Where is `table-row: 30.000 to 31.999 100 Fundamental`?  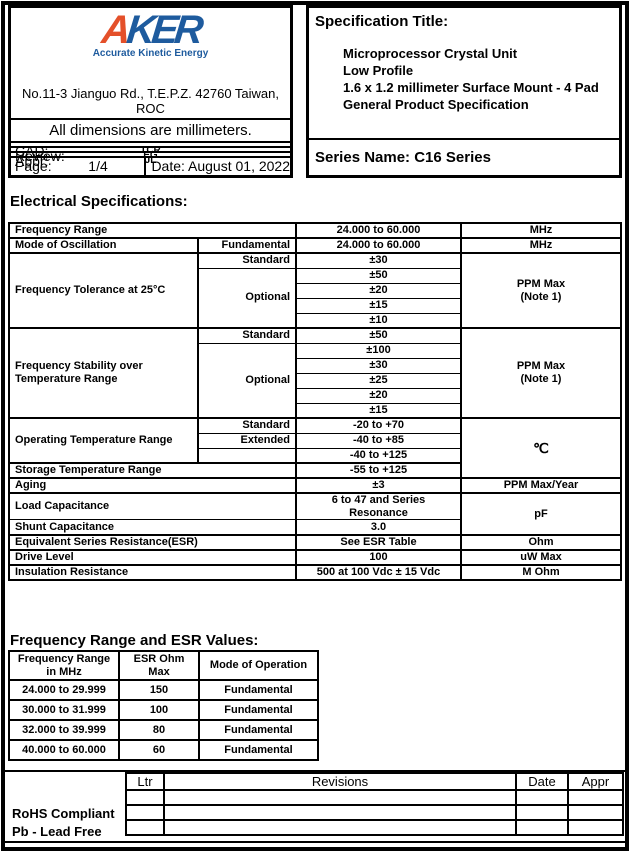
table-row: 30.000 to 31.999 100 Fundamental is located at coordinates (163, 710).